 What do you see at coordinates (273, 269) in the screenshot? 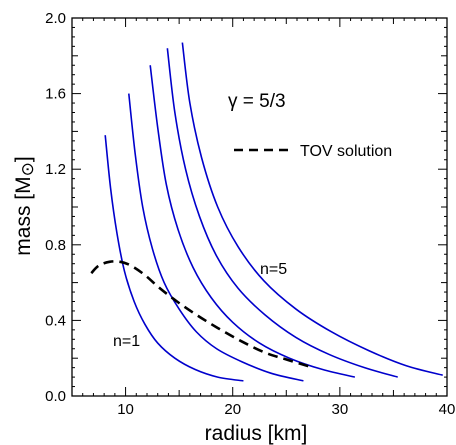
I see `n5-label: n=5` at bounding box center [273, 269].